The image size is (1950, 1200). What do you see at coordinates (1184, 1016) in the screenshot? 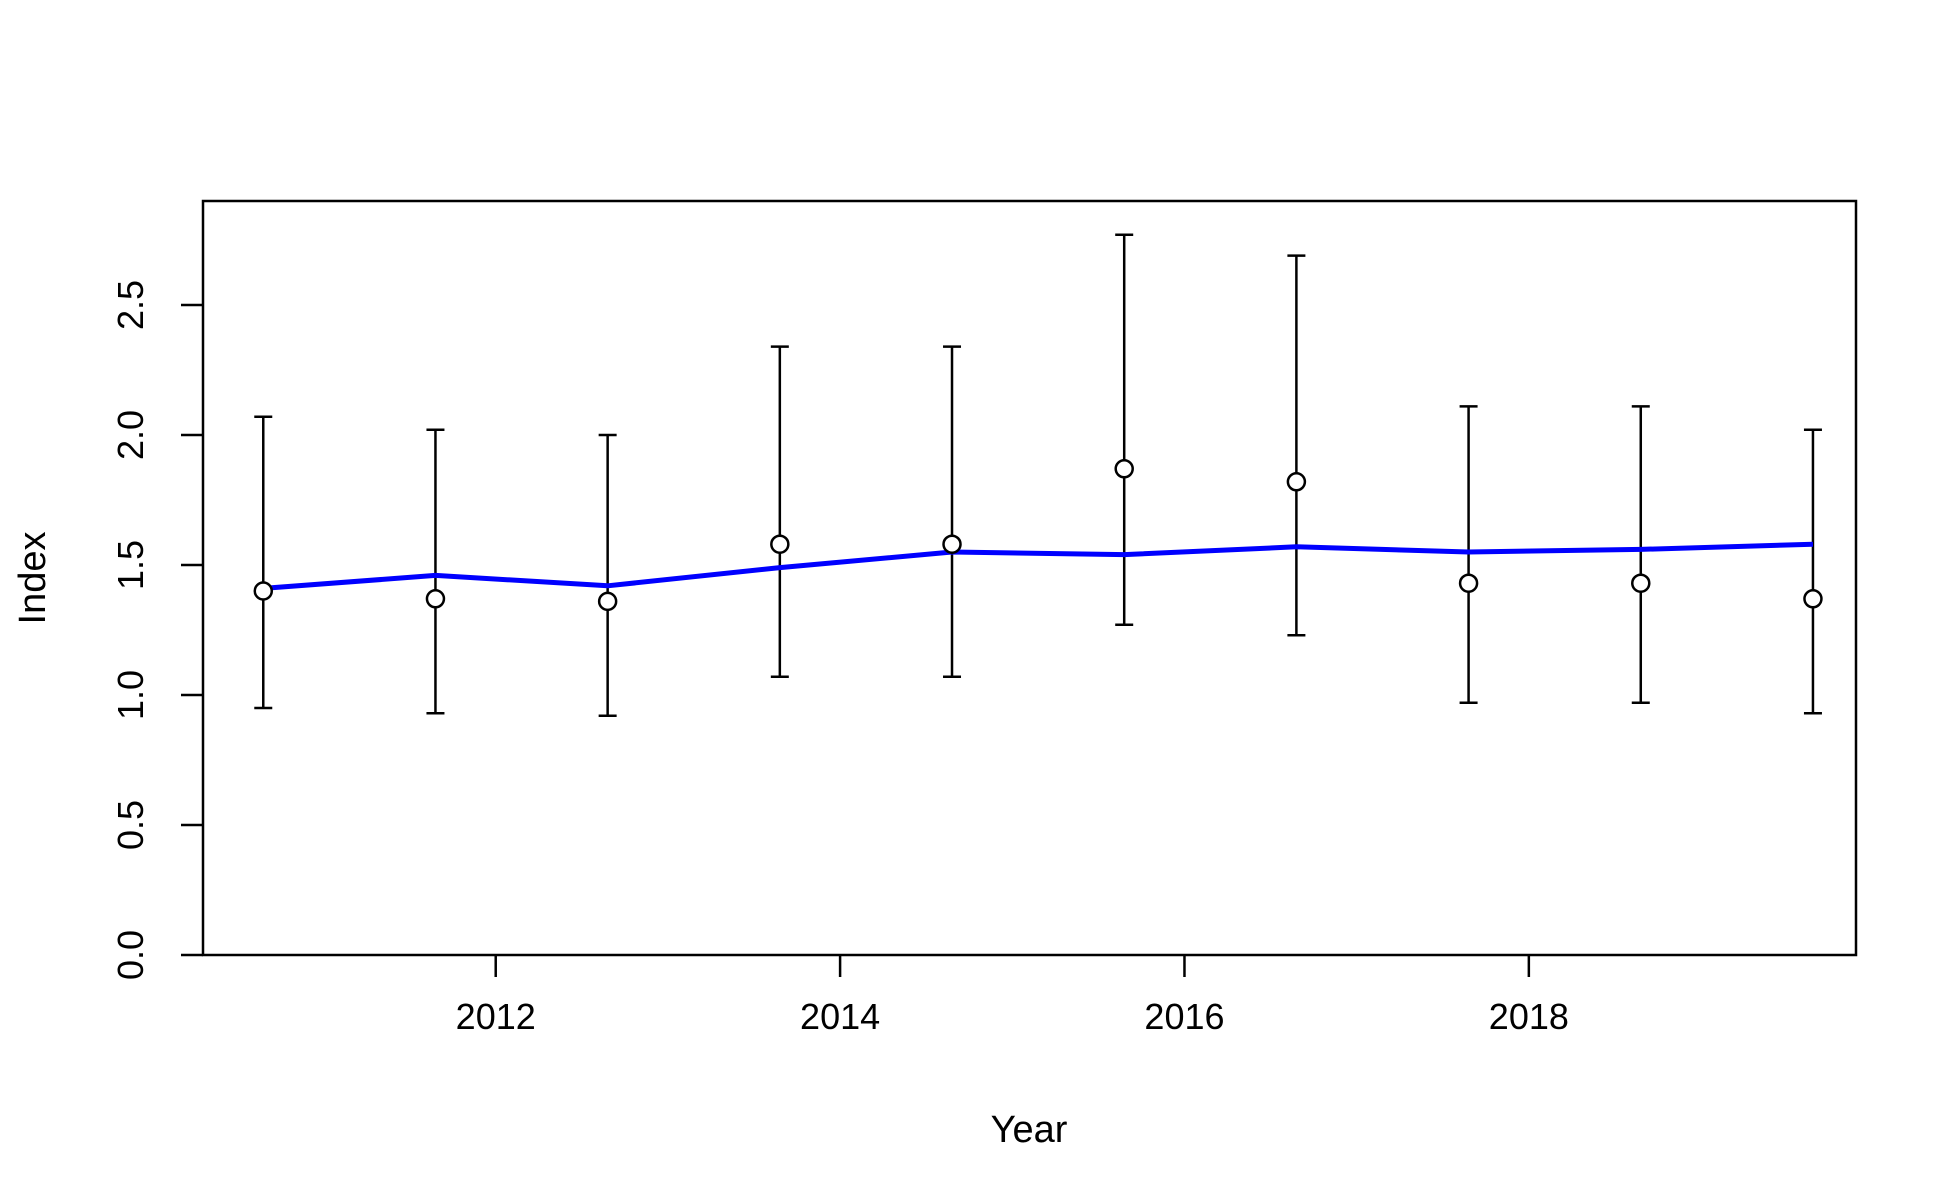
I see `x-tick-label: 2016` at bounding box center [1184, 1016].